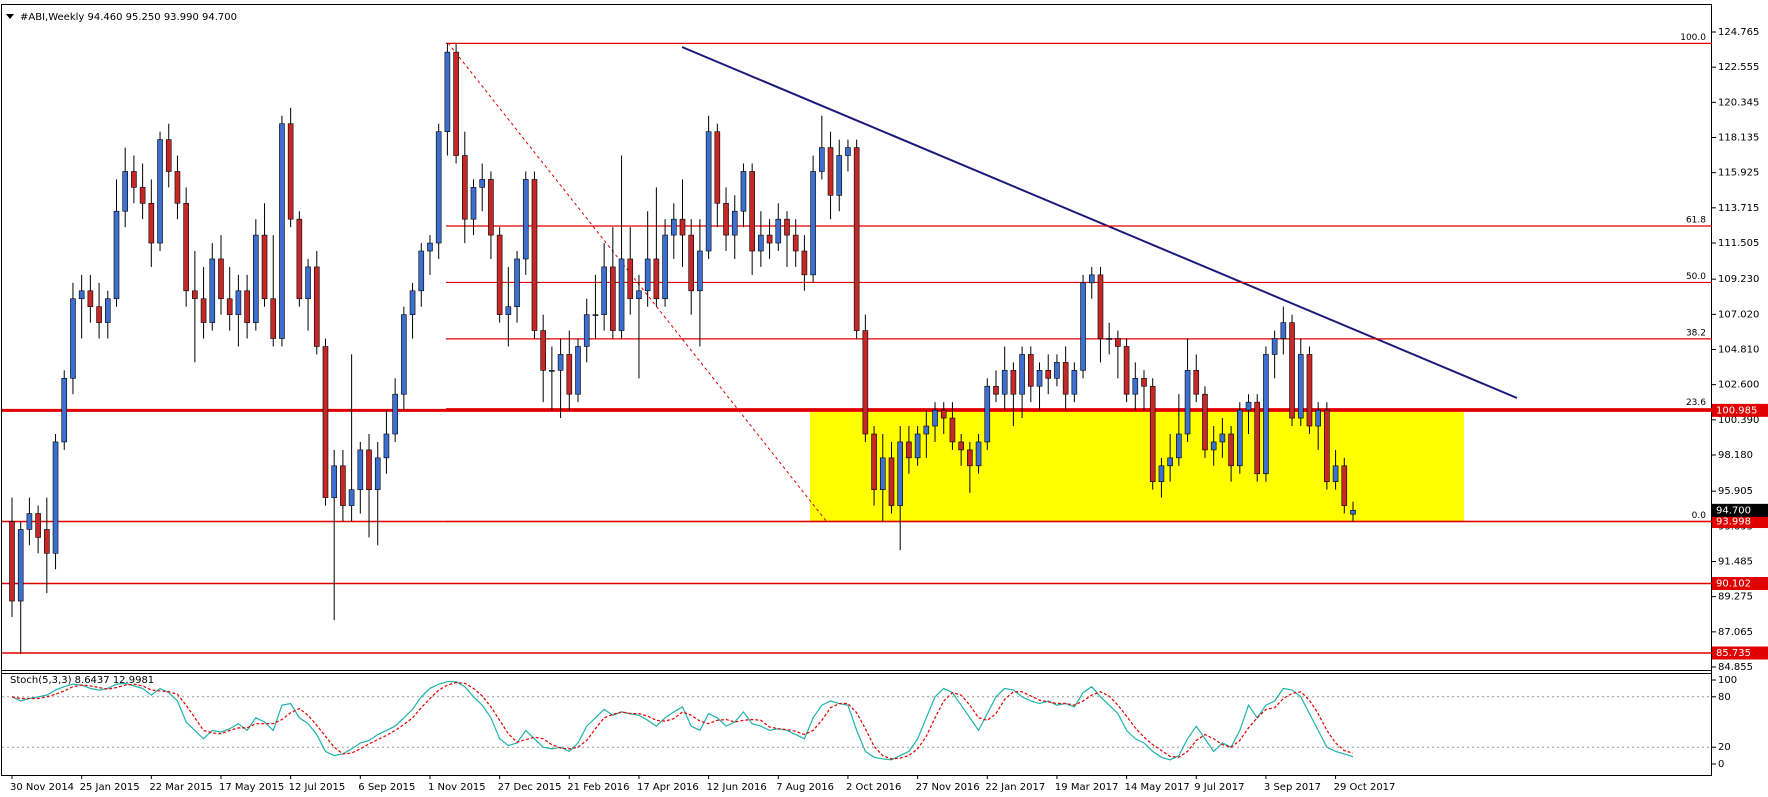 This screenshot has width=1768, height=797. What do you see at coordinates (42, 787) in the screenshot?
I see `x-tick-label: 30 Nov 2014` at bounding box center [42, 787].